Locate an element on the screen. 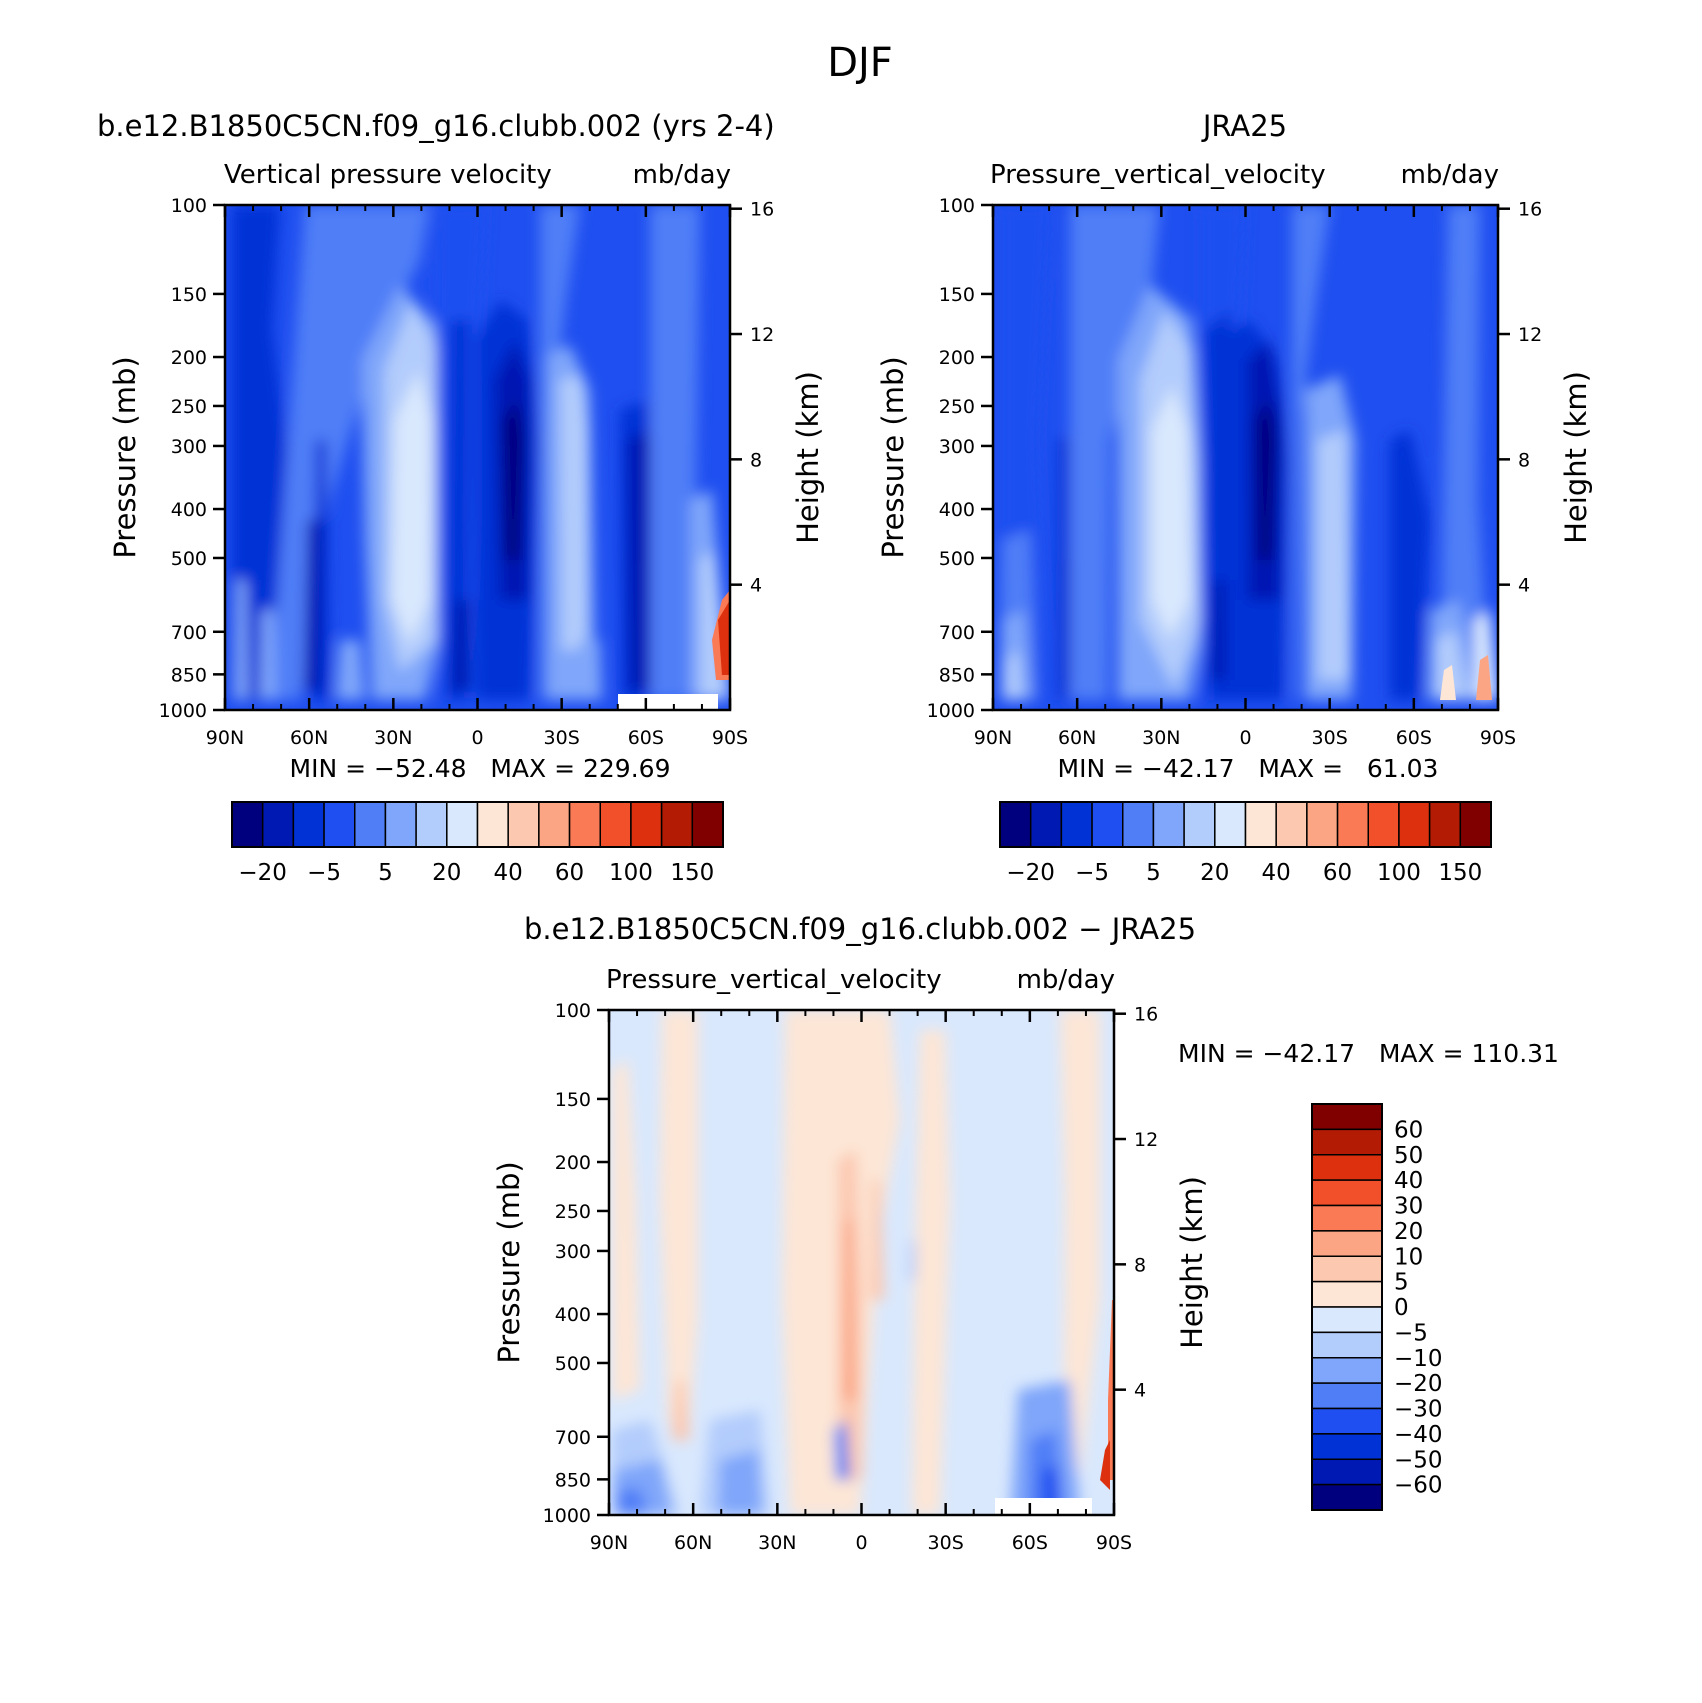  model-variable-label: Vertical pressure velocity is located at coordinates (388, 175).